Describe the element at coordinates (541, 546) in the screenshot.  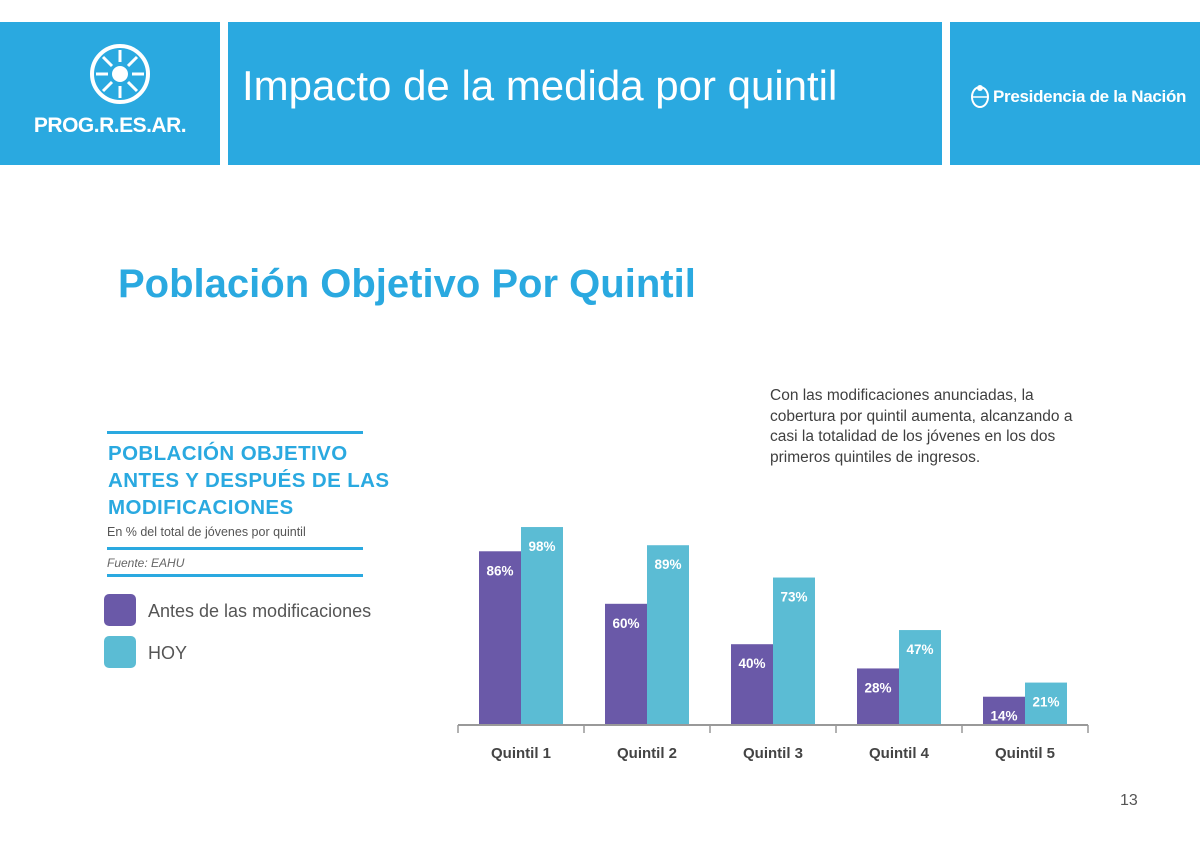
I see `data-label-today-1: 98%` at that location.